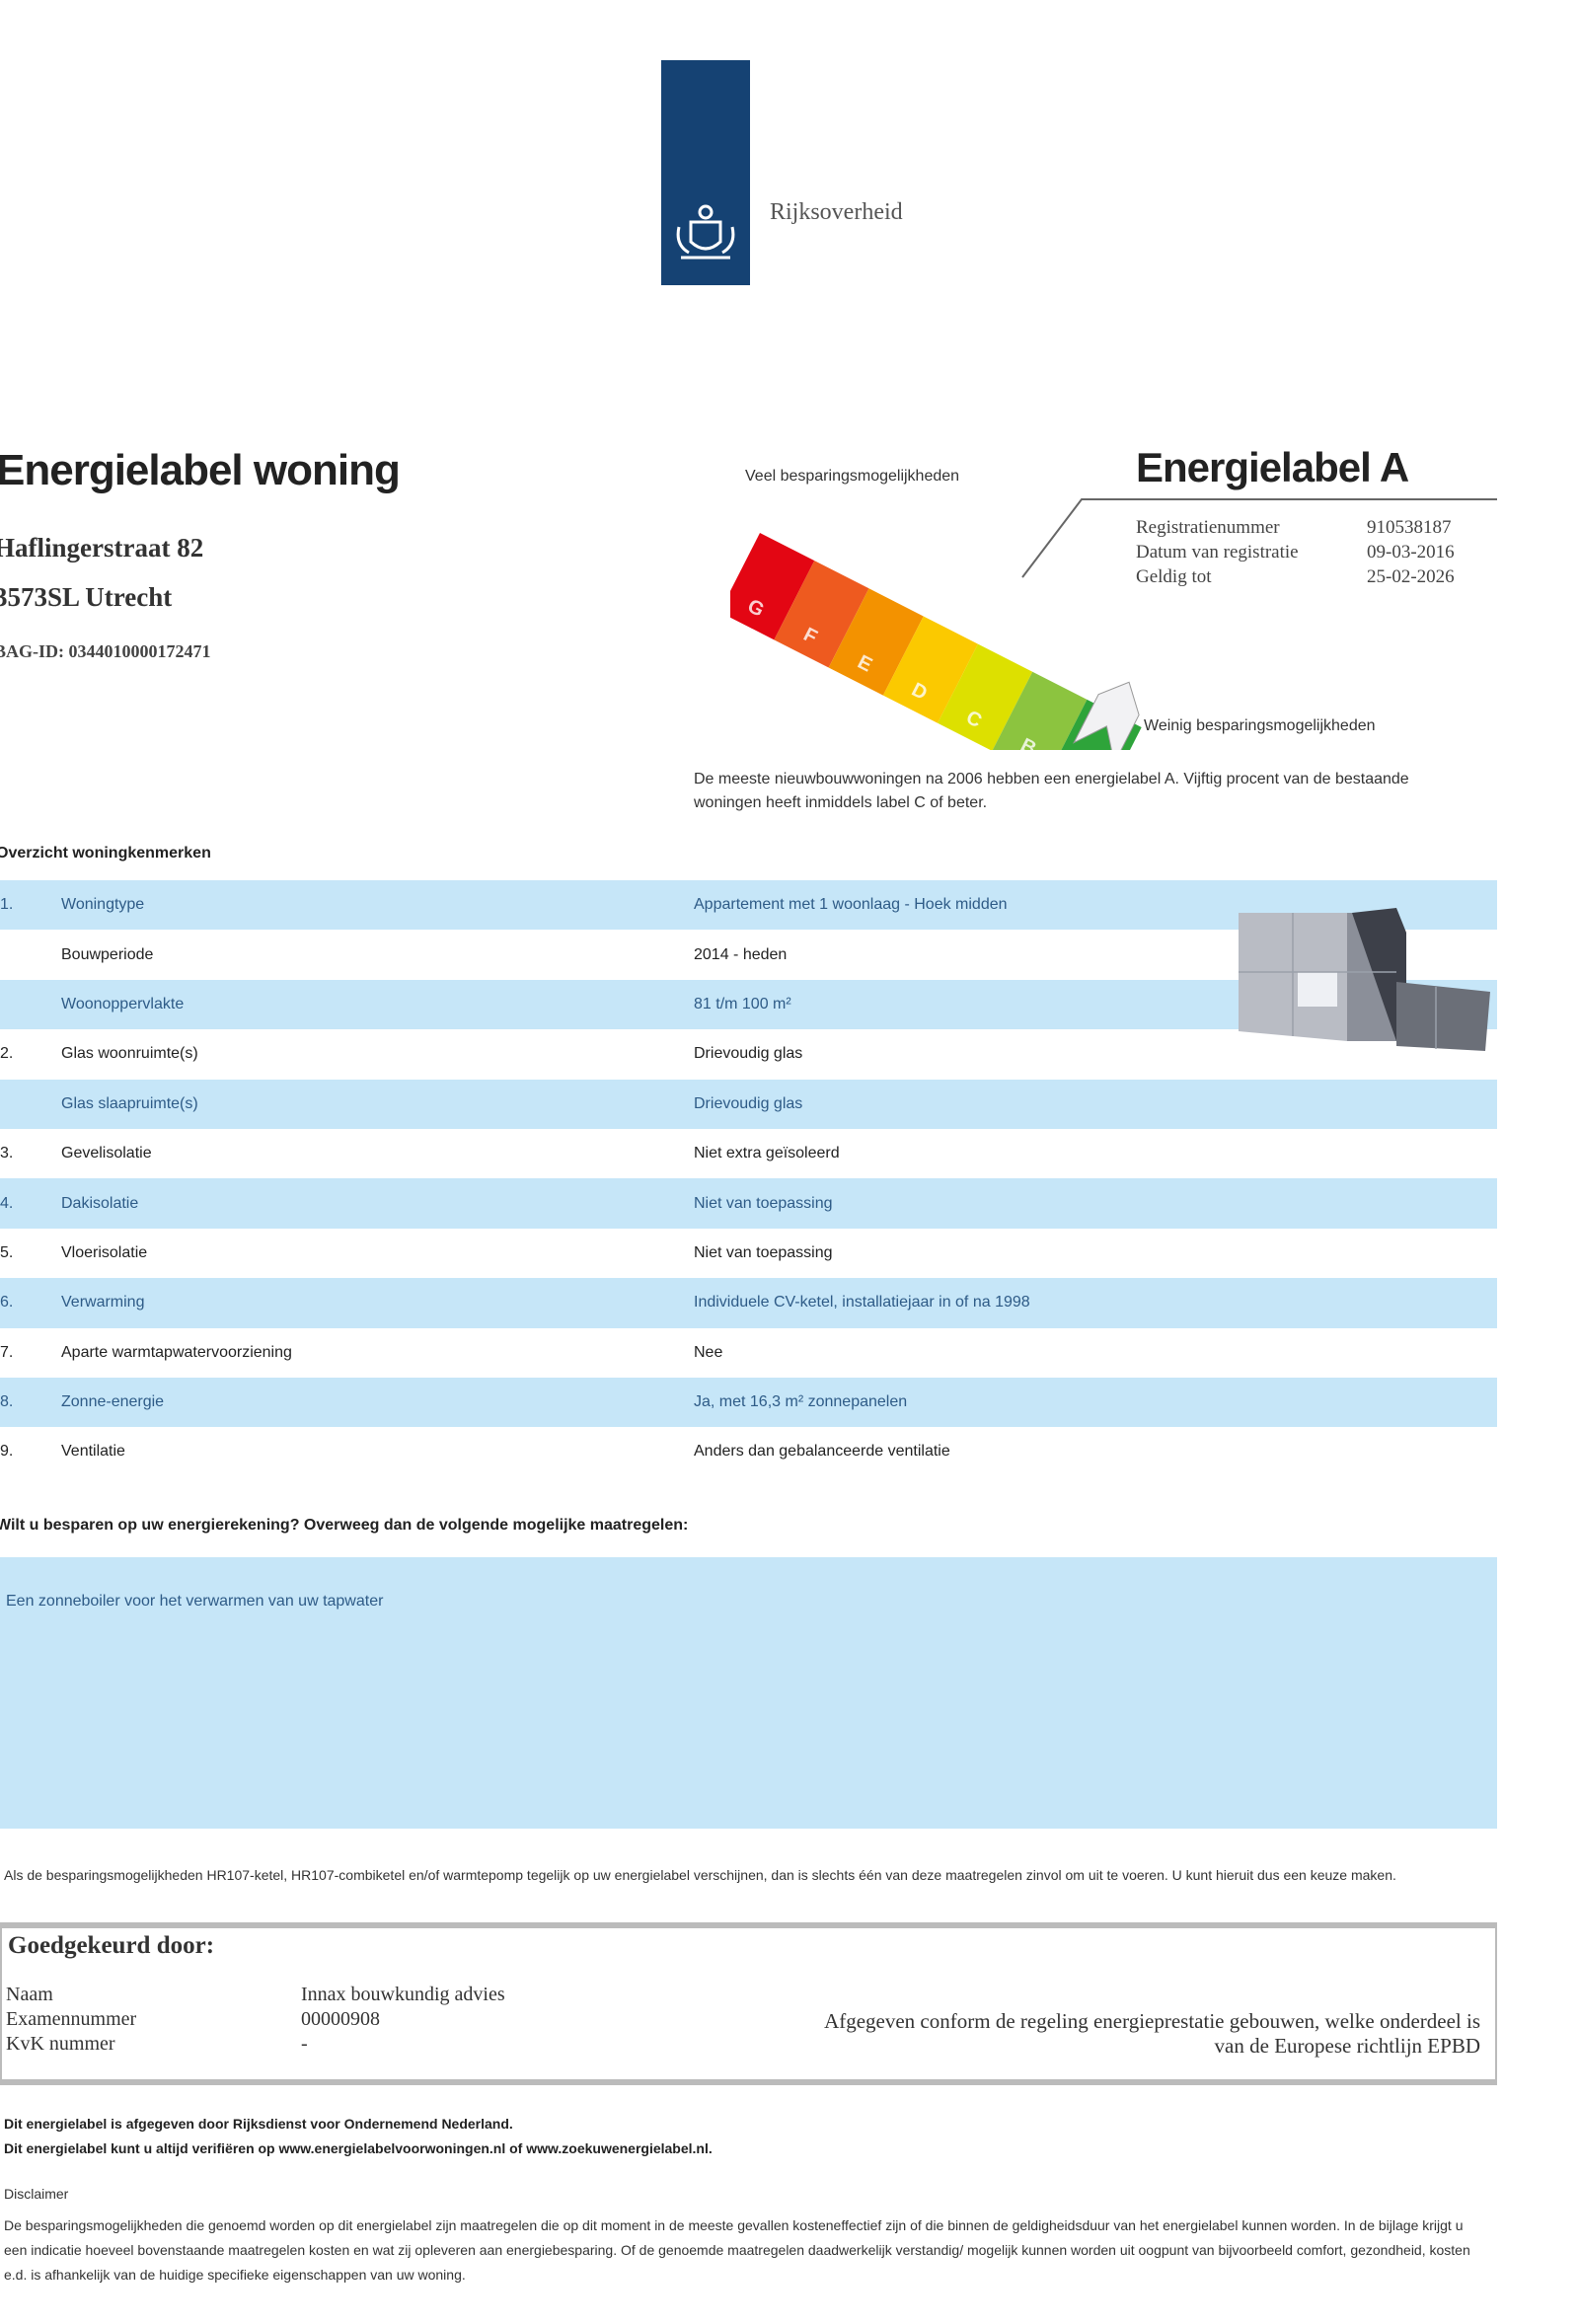  Describe the element at coordinates (102, 547) in the screenshot. I see `address-street: Haflingerstraat 82` at that location.